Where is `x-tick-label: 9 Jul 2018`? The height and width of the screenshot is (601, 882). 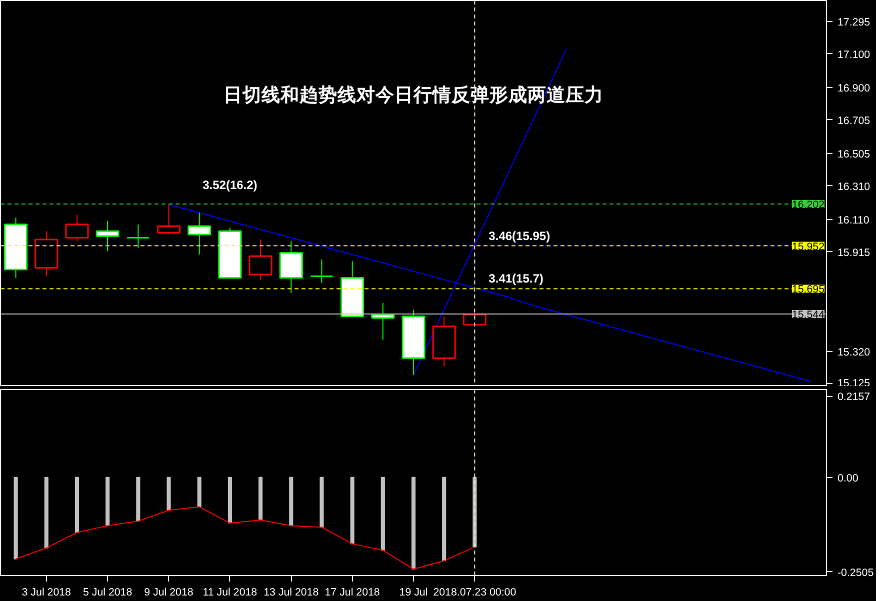 x-tick-label: 9 Jul 2018 is located at coordinates (169, 592).